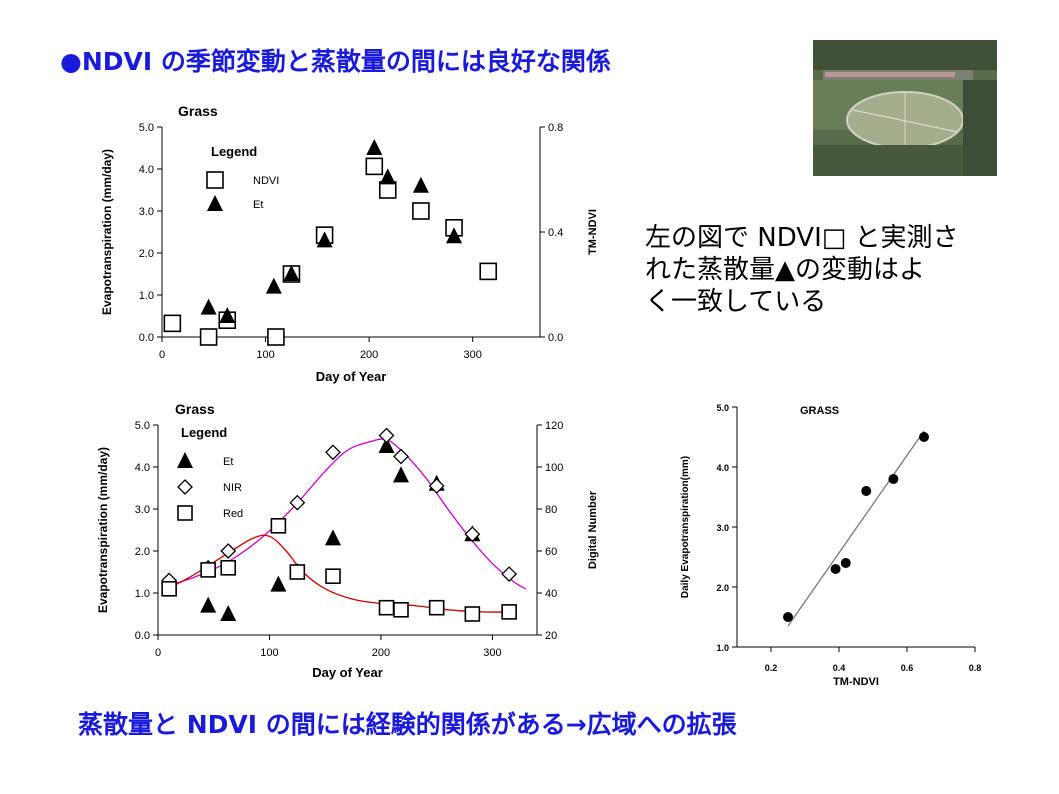  What do you see at coordinates (736, 302) in the screenshot?
I see `side-note-line-3: く一致している` at bounding box center [736, 302].